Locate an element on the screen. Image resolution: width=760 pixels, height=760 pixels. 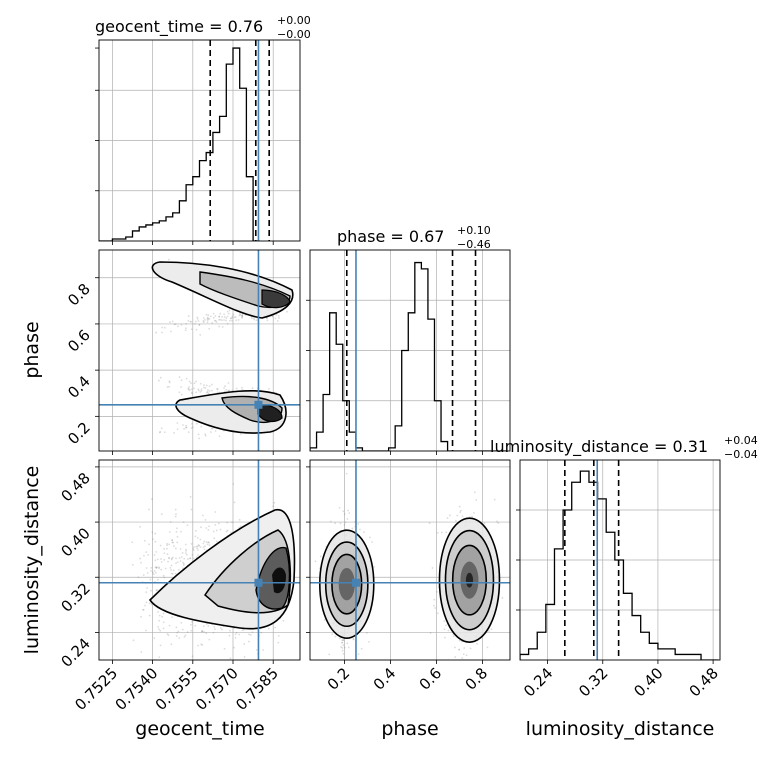
frame-panel-b is located at coordinates (199, 350).